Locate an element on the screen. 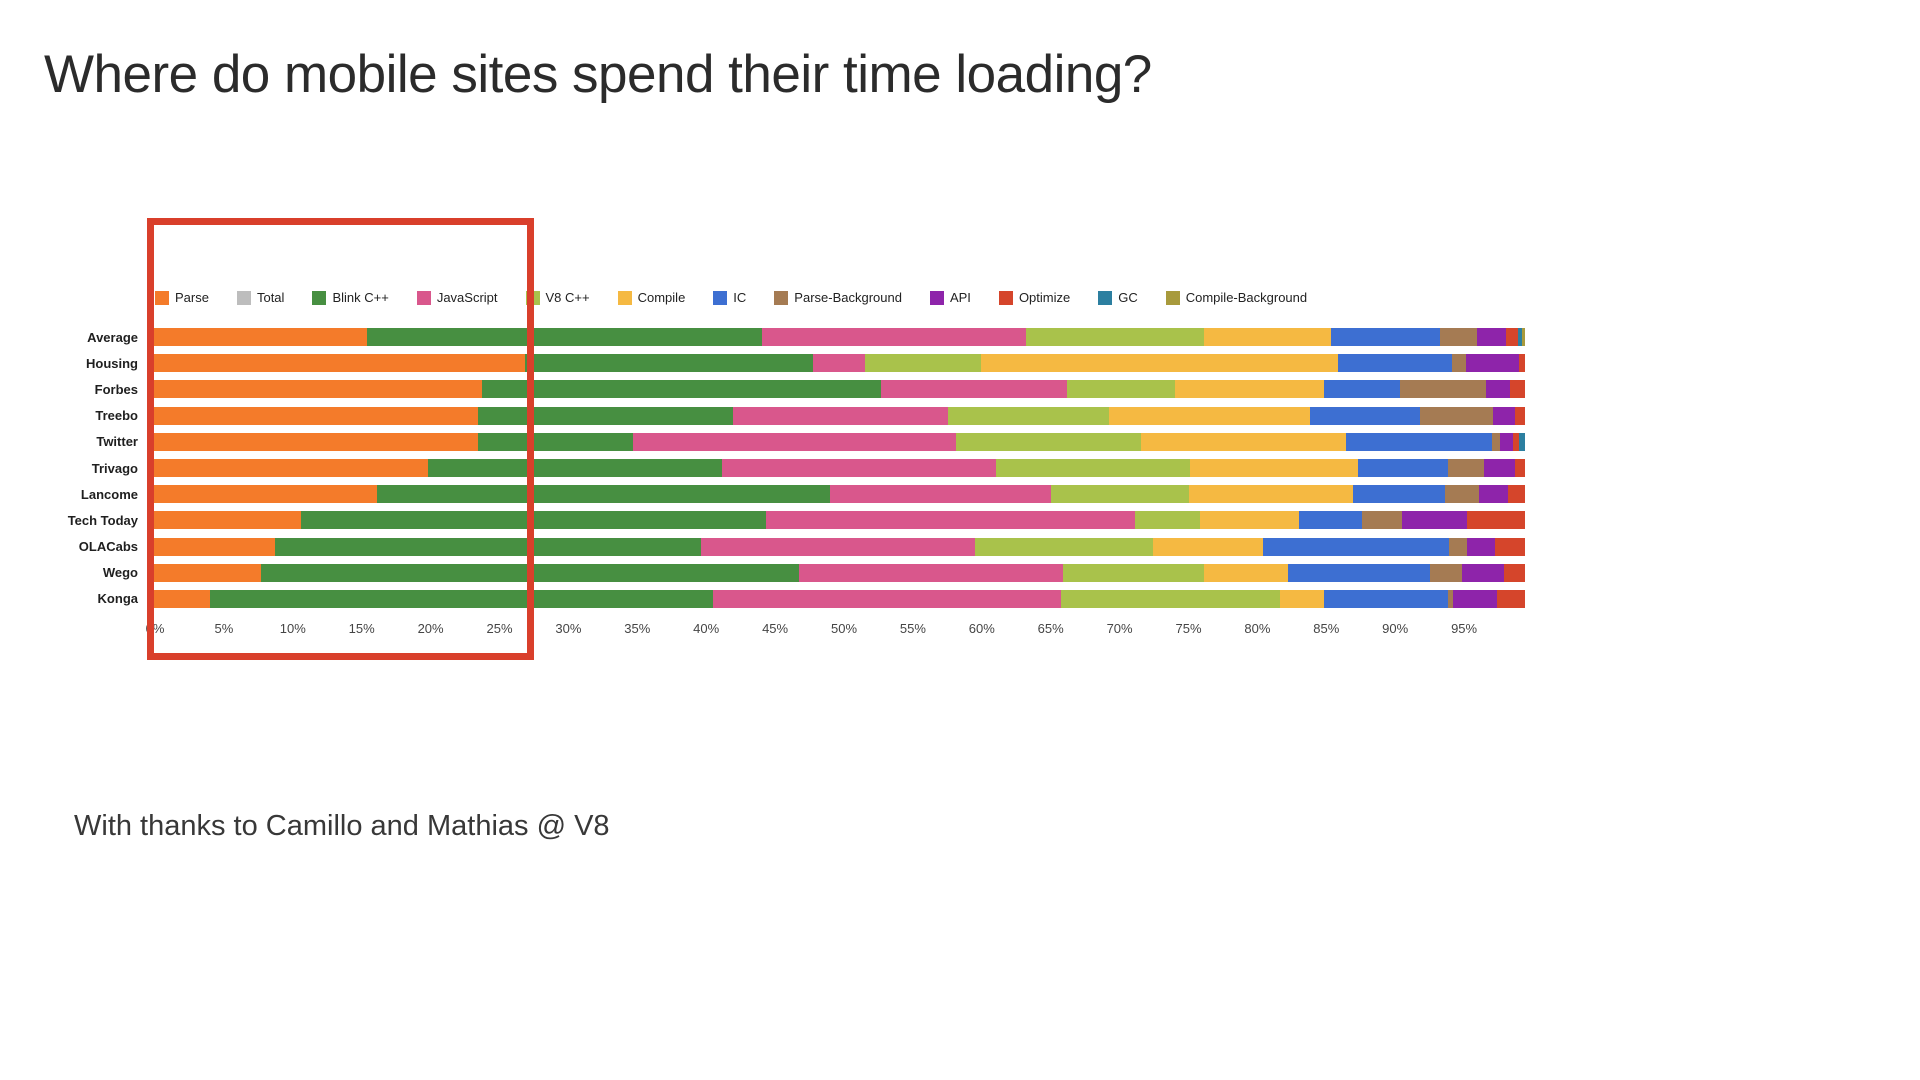  x-axis-tick-label: 15% is located at coordinates (361, 628).